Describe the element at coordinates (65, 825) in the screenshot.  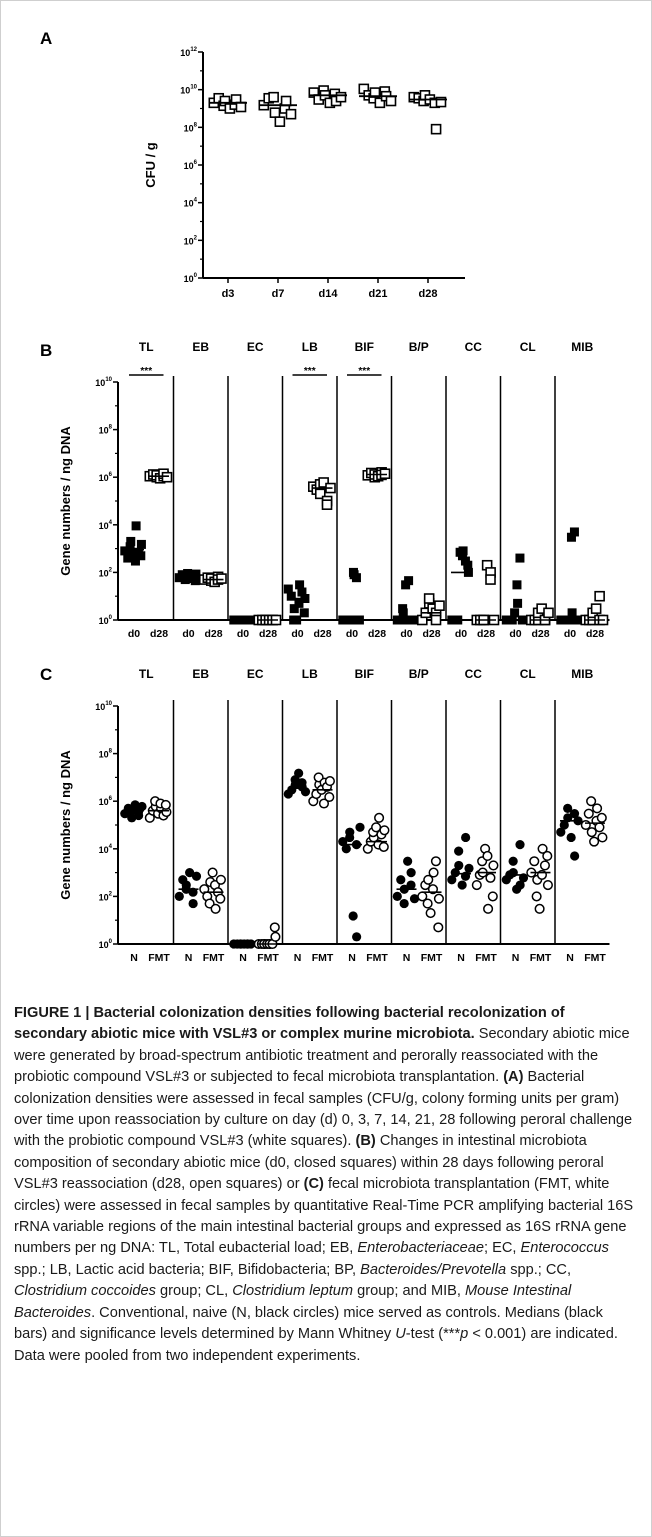
I see `y-axis-label: Gene numbers / ng DNA` at that location.